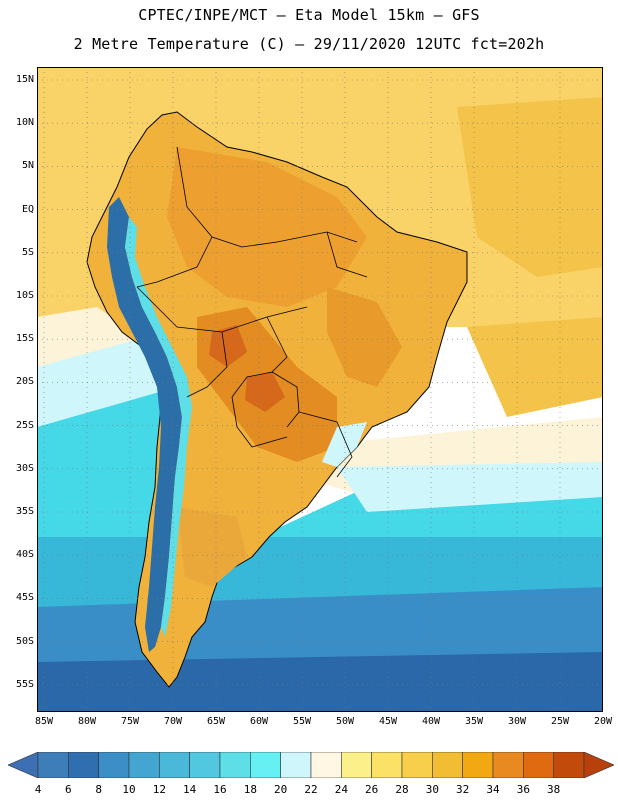  What do you see at coordinates (24, 123) in the screenshot?
I see `latitude-tick-label: 10N` at bounding box center [24, 123].